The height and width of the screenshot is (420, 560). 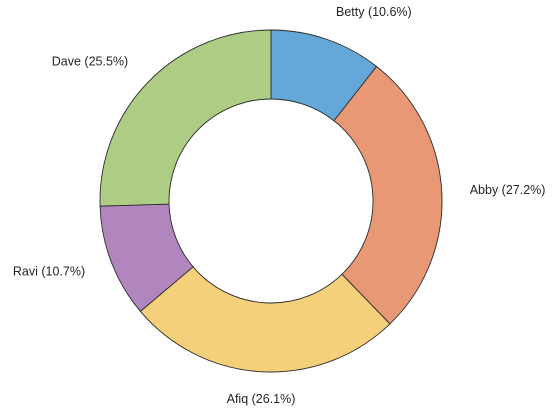 I want to click on slice-label-ravi: Ravi (10.7%), so click(x=49, y=271).